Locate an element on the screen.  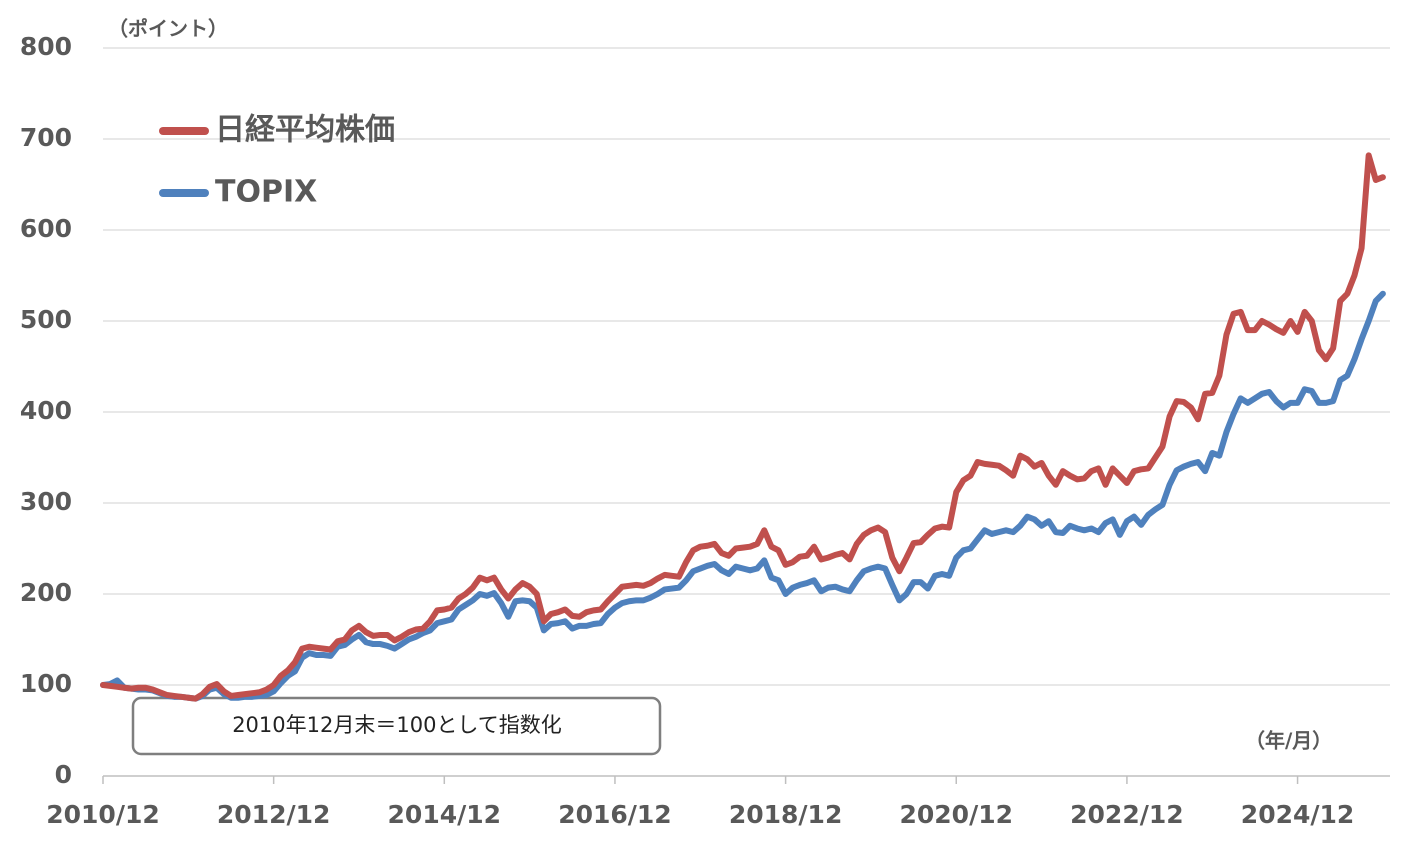
y-tick-label: 300 is located at coordinates (46, 501).